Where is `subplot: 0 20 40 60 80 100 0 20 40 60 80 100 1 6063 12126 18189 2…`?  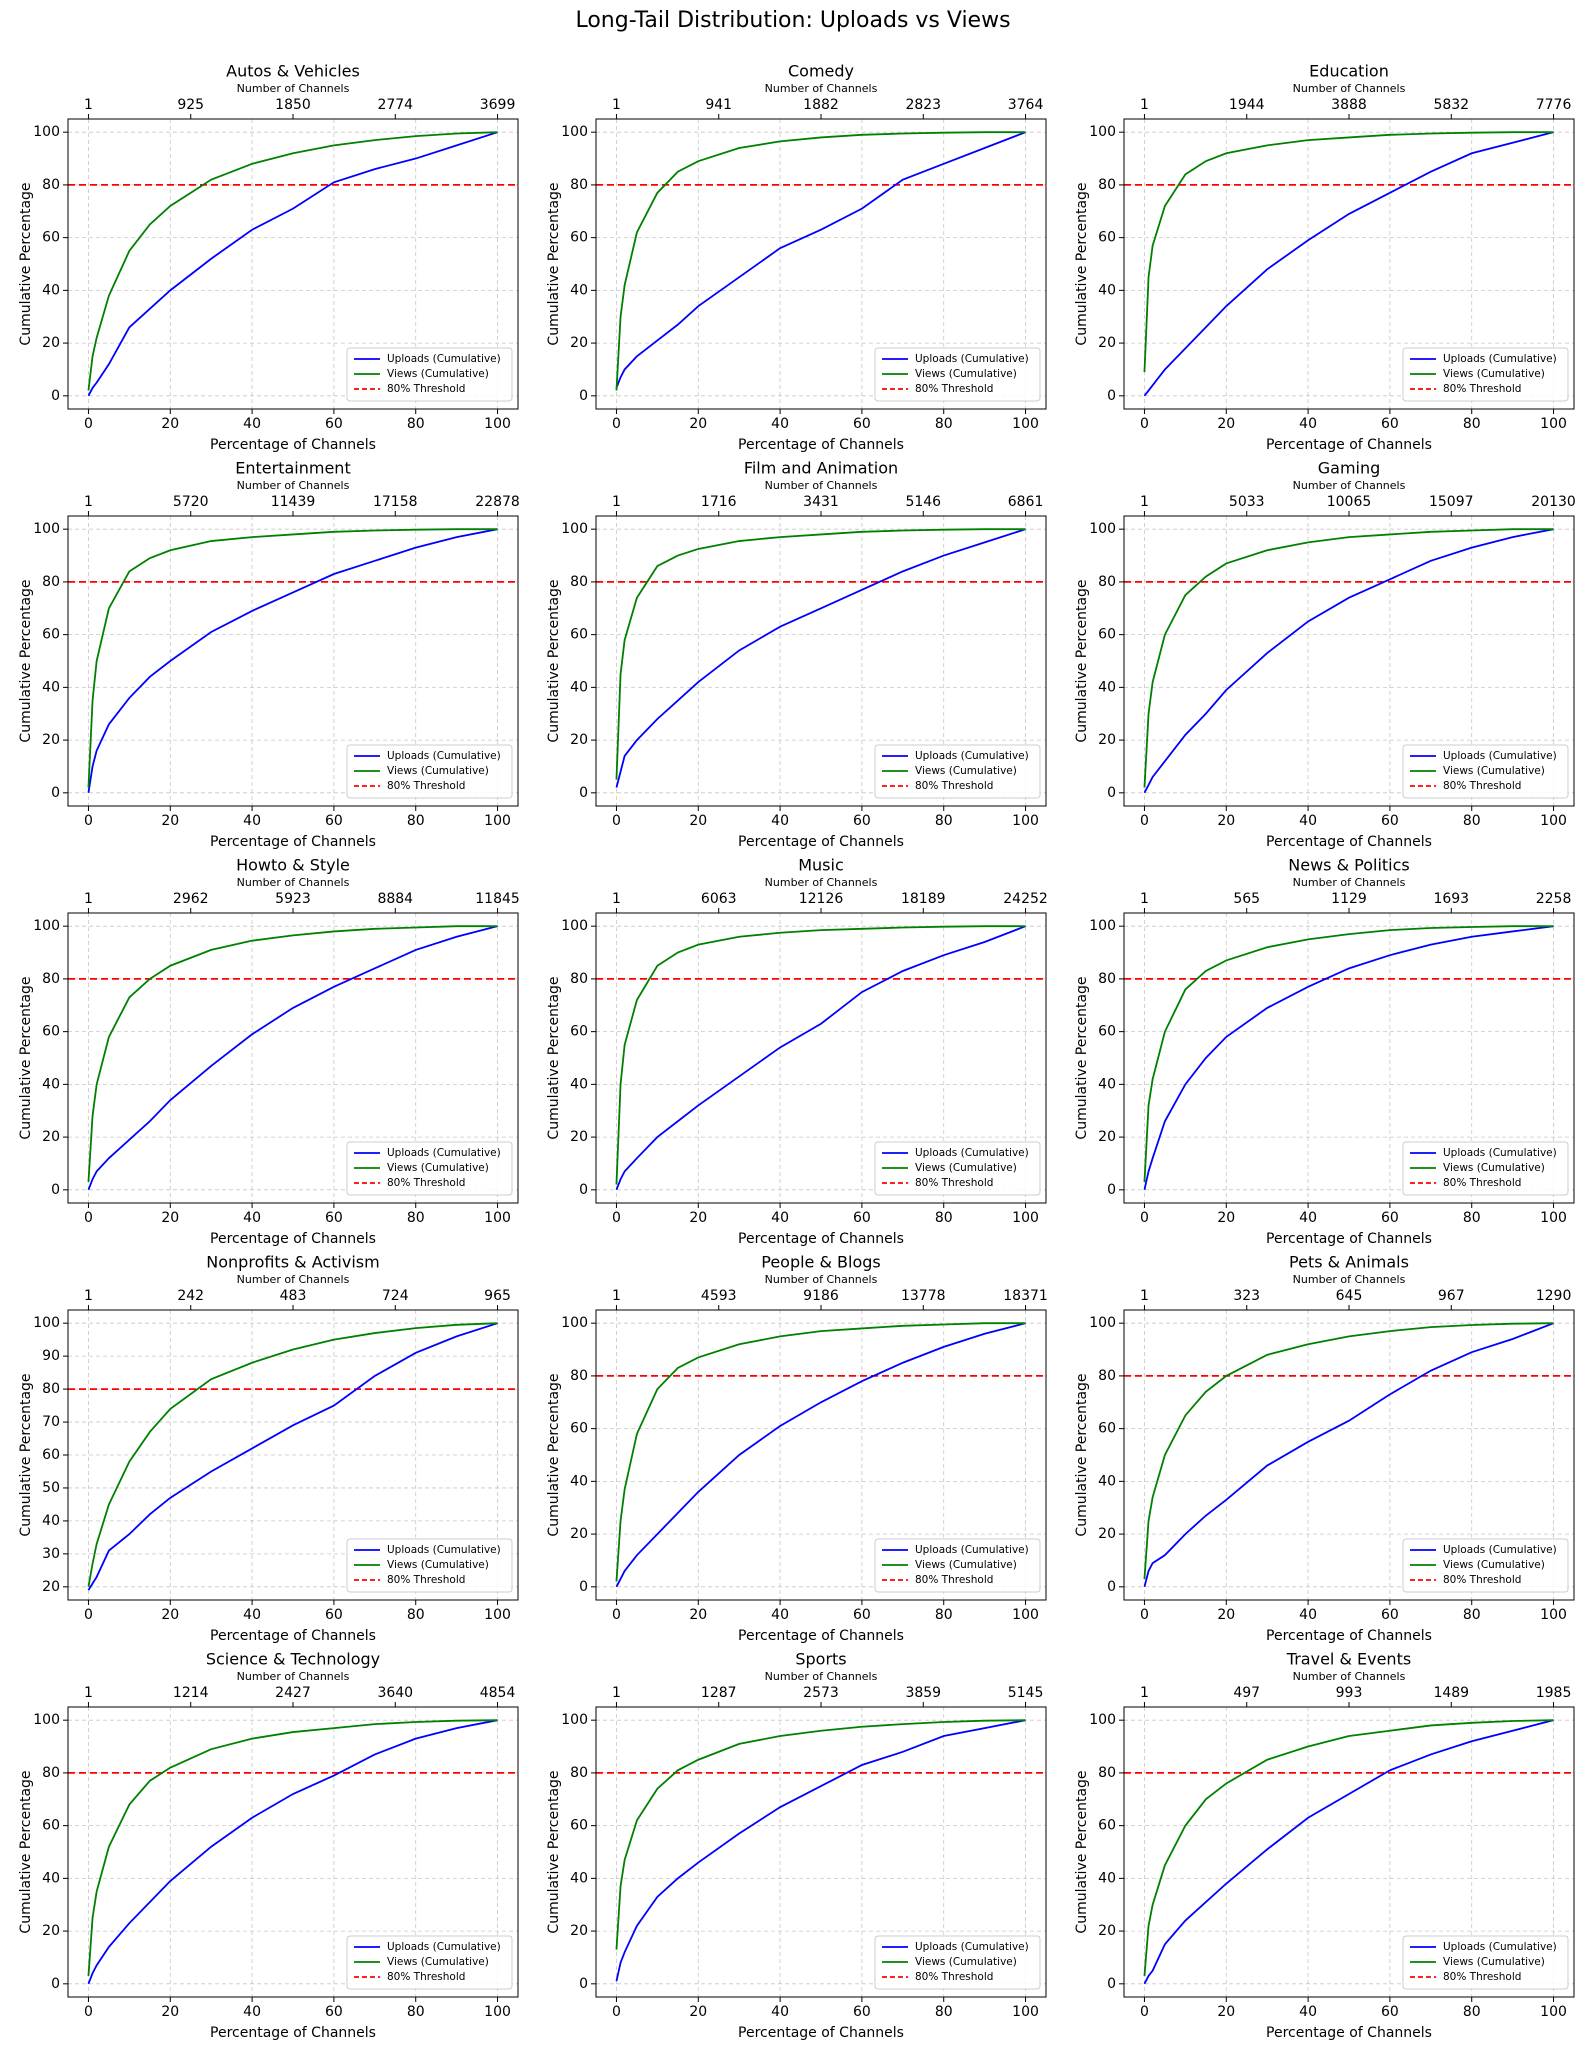
subplot: 0 20 40 60 80 100 0 20 40 60 80 100 1 6063 12126 18189 2… is located at coordinates (797, 1052).